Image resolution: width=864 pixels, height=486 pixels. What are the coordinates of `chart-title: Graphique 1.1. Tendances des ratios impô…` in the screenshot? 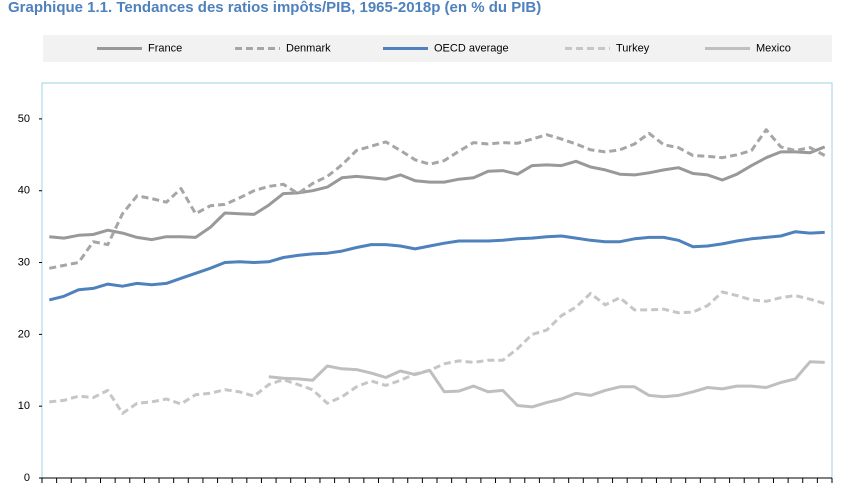 It's located at (274, 8).